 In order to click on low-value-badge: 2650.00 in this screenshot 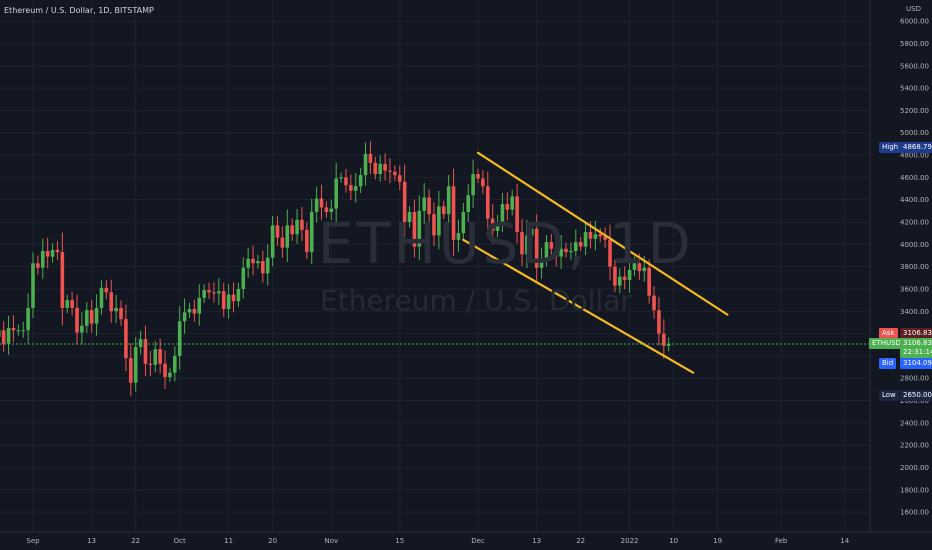, I will do `click(916, 395)`.